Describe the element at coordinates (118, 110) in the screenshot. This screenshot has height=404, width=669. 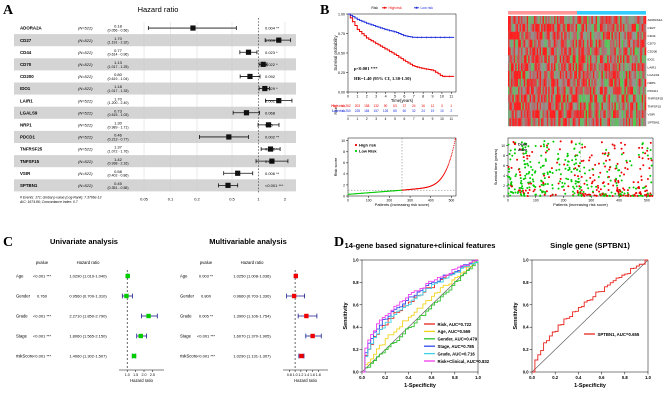
I see `forest-row-hr-value: 0.73` at that location.